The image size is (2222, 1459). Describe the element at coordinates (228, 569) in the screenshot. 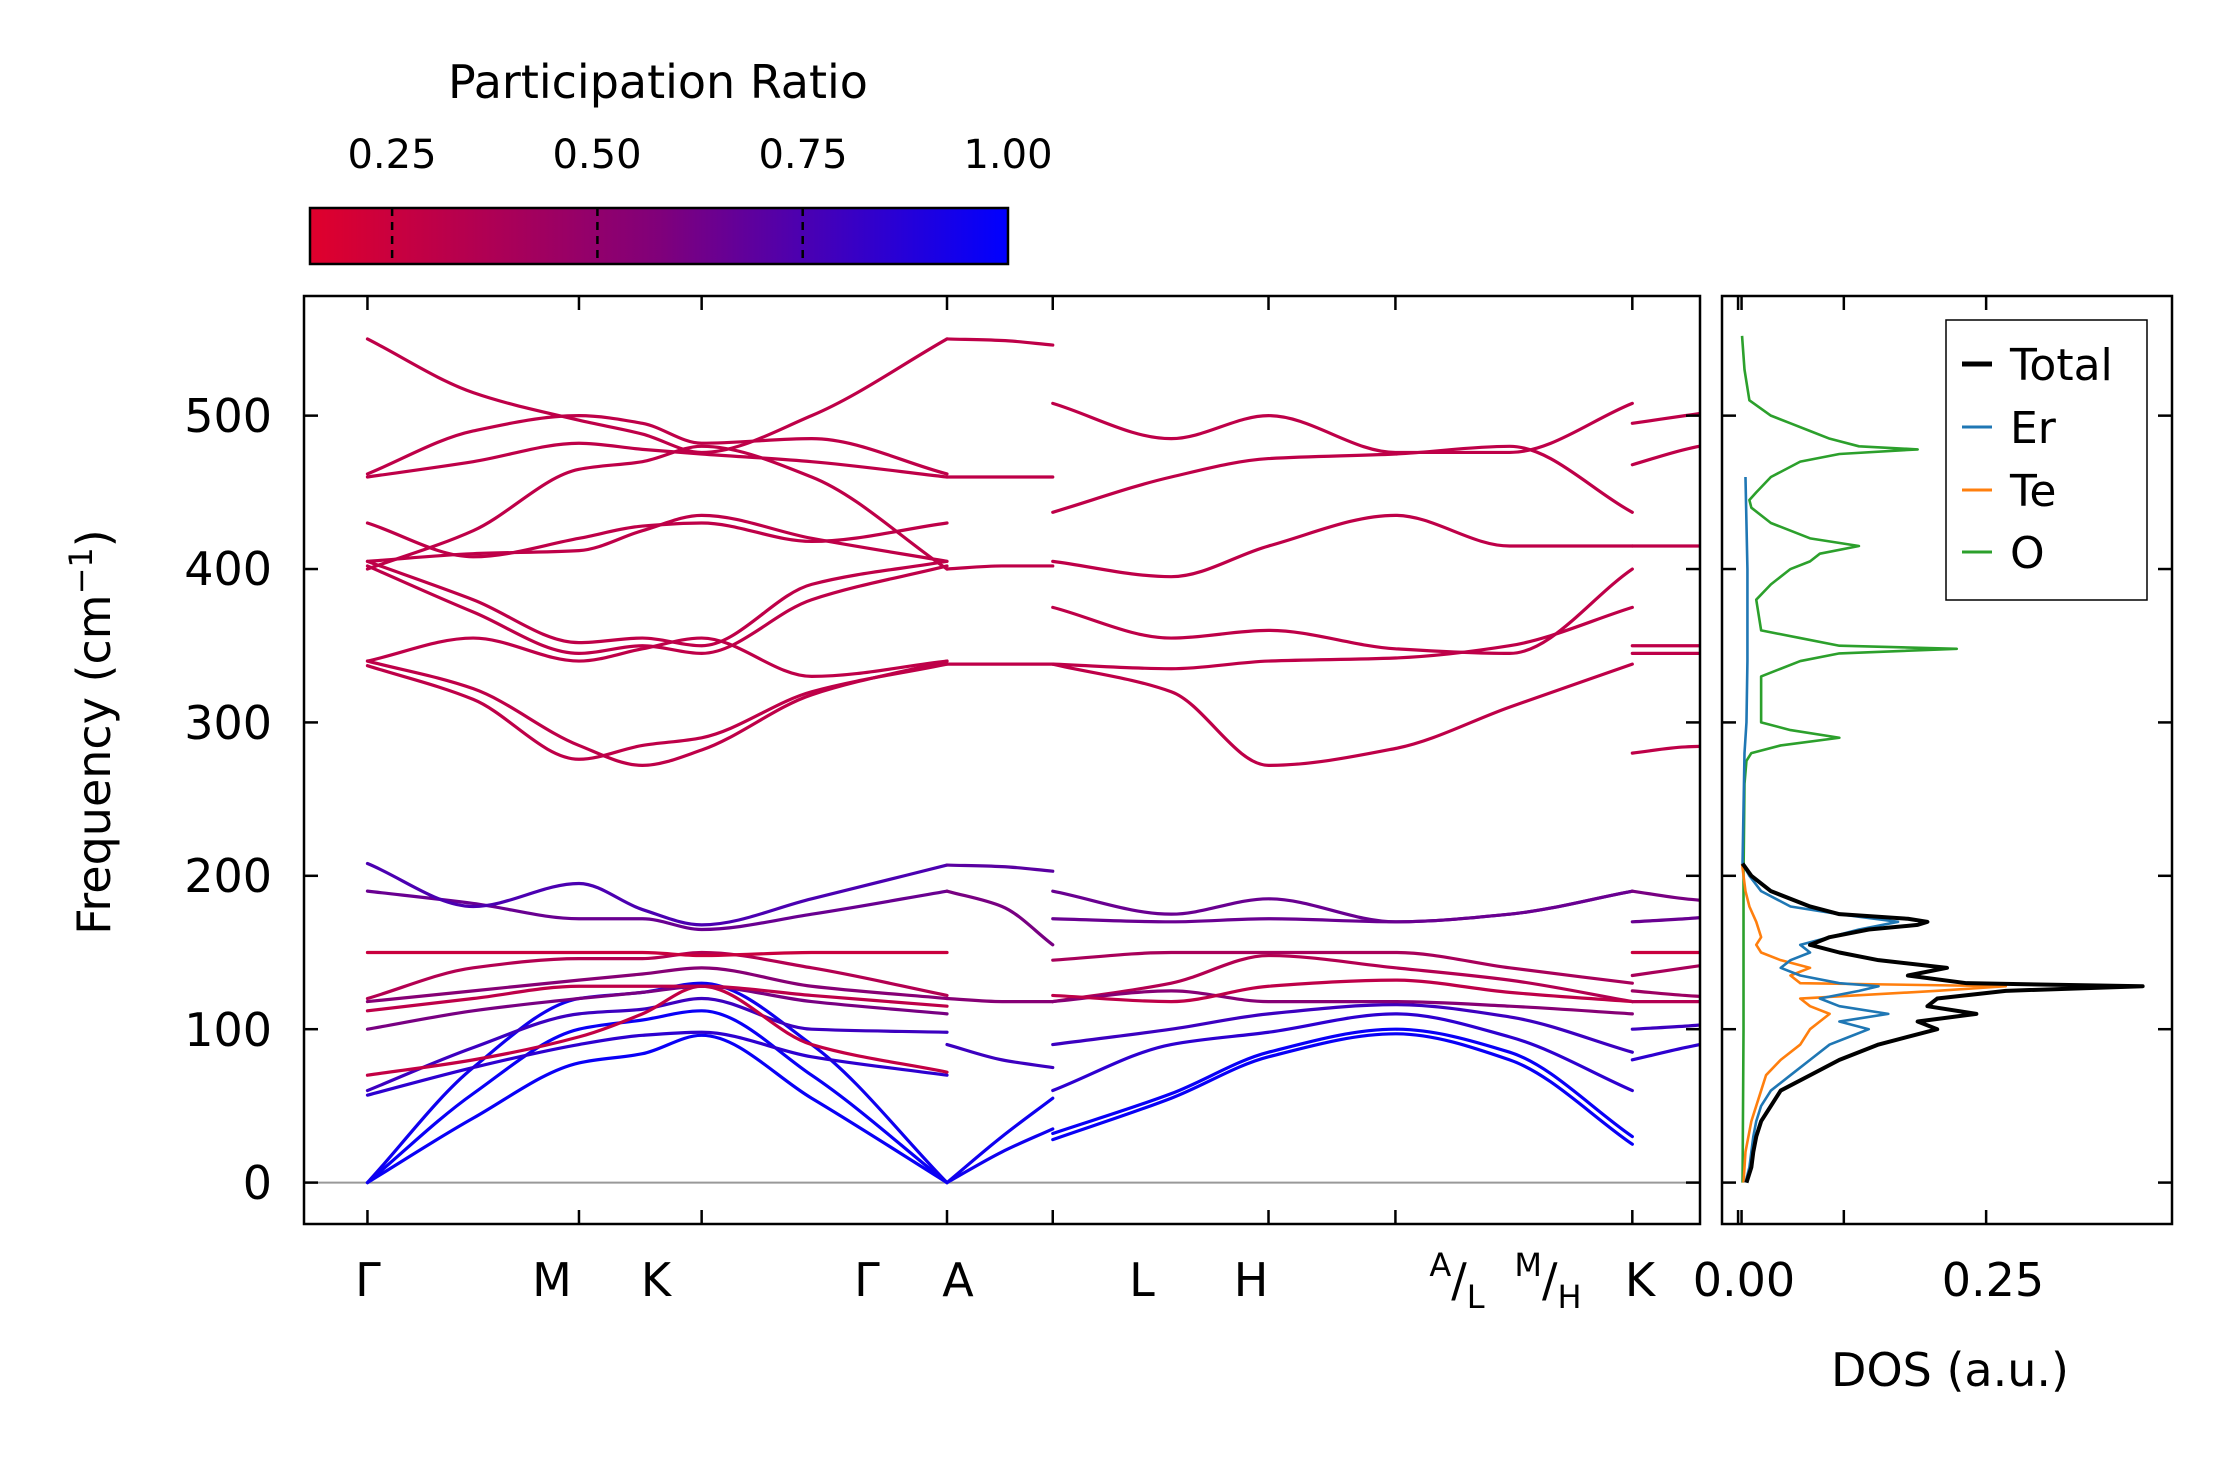

I see `y-tick-label: 400` at that location.